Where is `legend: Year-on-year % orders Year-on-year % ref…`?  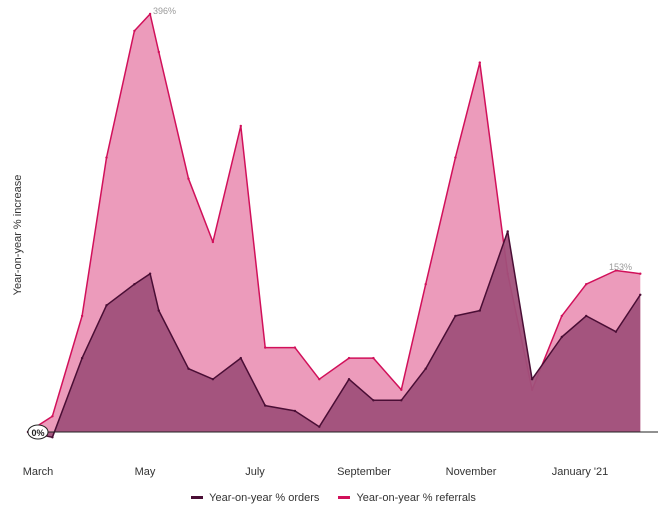
legend: Year-on-year % orders Year-on-year % ref… is located at coordinates (333, 497).